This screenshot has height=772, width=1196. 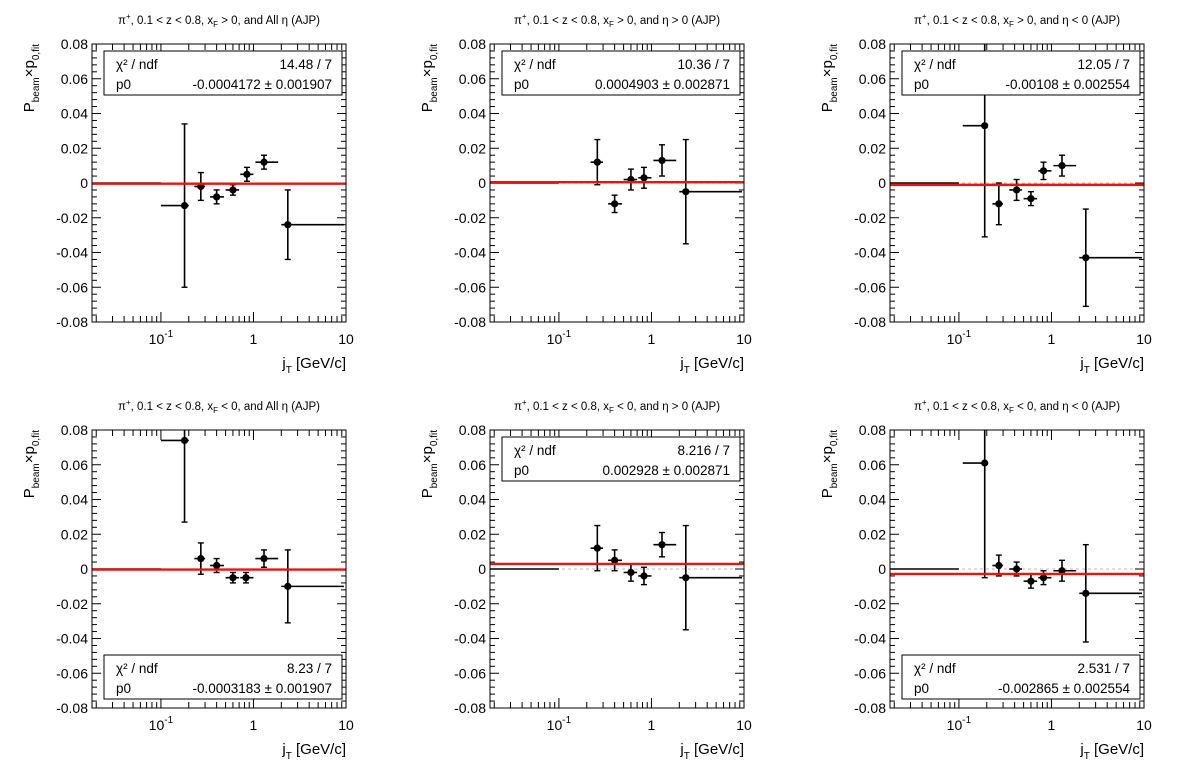 I want to click on stats-chi2-value: 14.48 / 7, so click(x=305, y=64).